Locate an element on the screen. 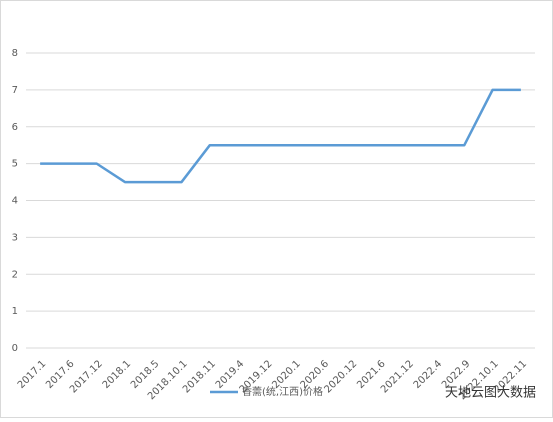  y-tick-label: 0 is located at coordinates (15, 348).